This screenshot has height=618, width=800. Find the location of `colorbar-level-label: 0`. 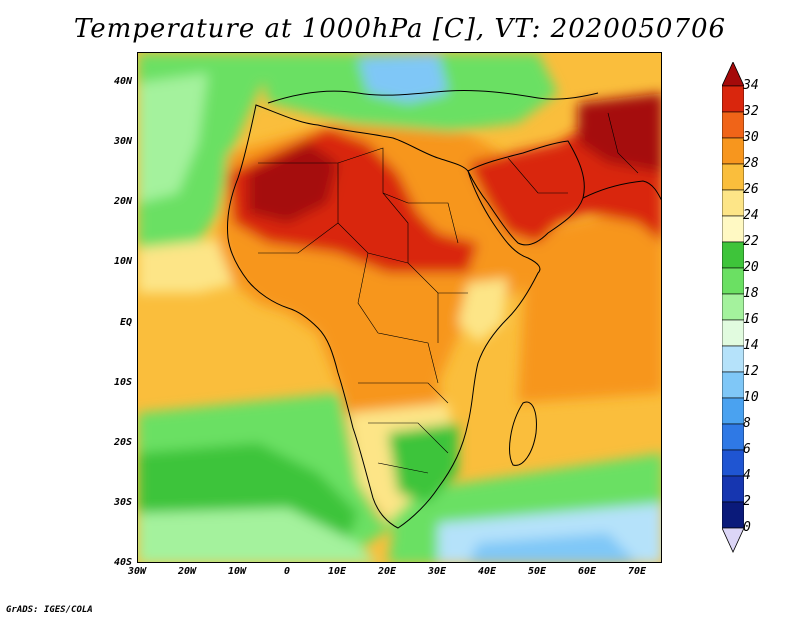

colorbar-level-label: 0 is located at coordinates (747, 527).